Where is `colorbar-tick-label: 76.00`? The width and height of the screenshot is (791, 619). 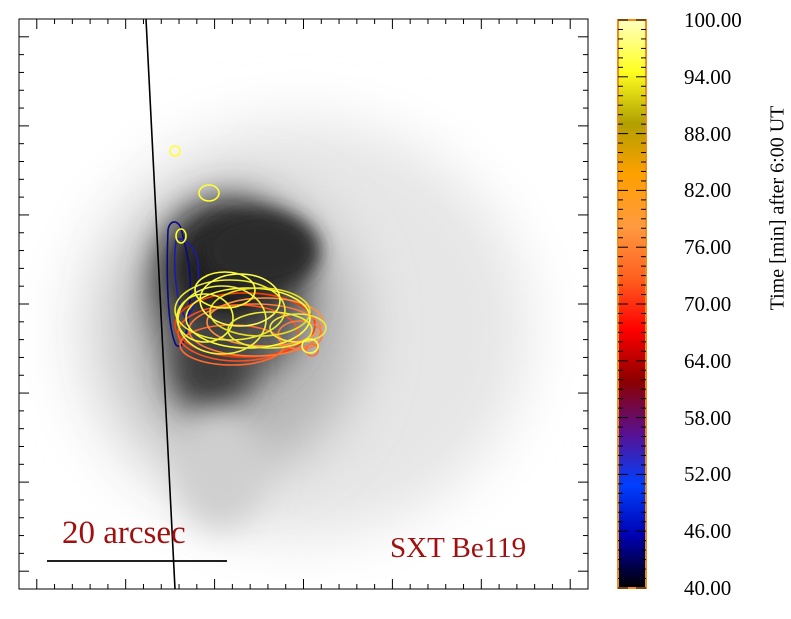 colorbar-tick-label: 76.00 is located at coordinates (708, 247).